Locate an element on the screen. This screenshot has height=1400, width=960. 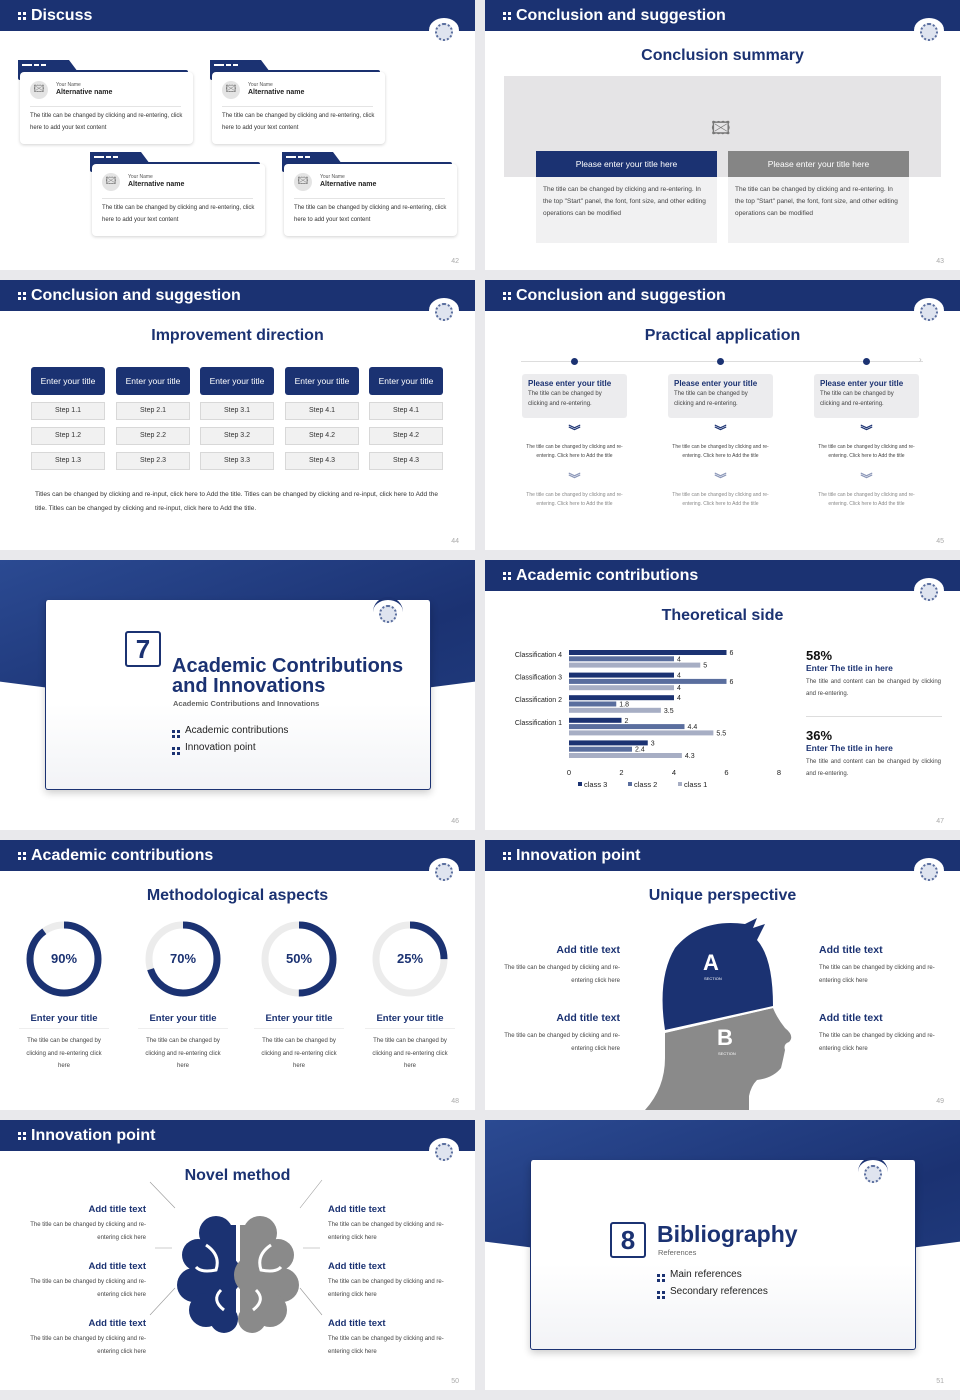
bullet-item: Innovation point is located at coordinates (230, 747).